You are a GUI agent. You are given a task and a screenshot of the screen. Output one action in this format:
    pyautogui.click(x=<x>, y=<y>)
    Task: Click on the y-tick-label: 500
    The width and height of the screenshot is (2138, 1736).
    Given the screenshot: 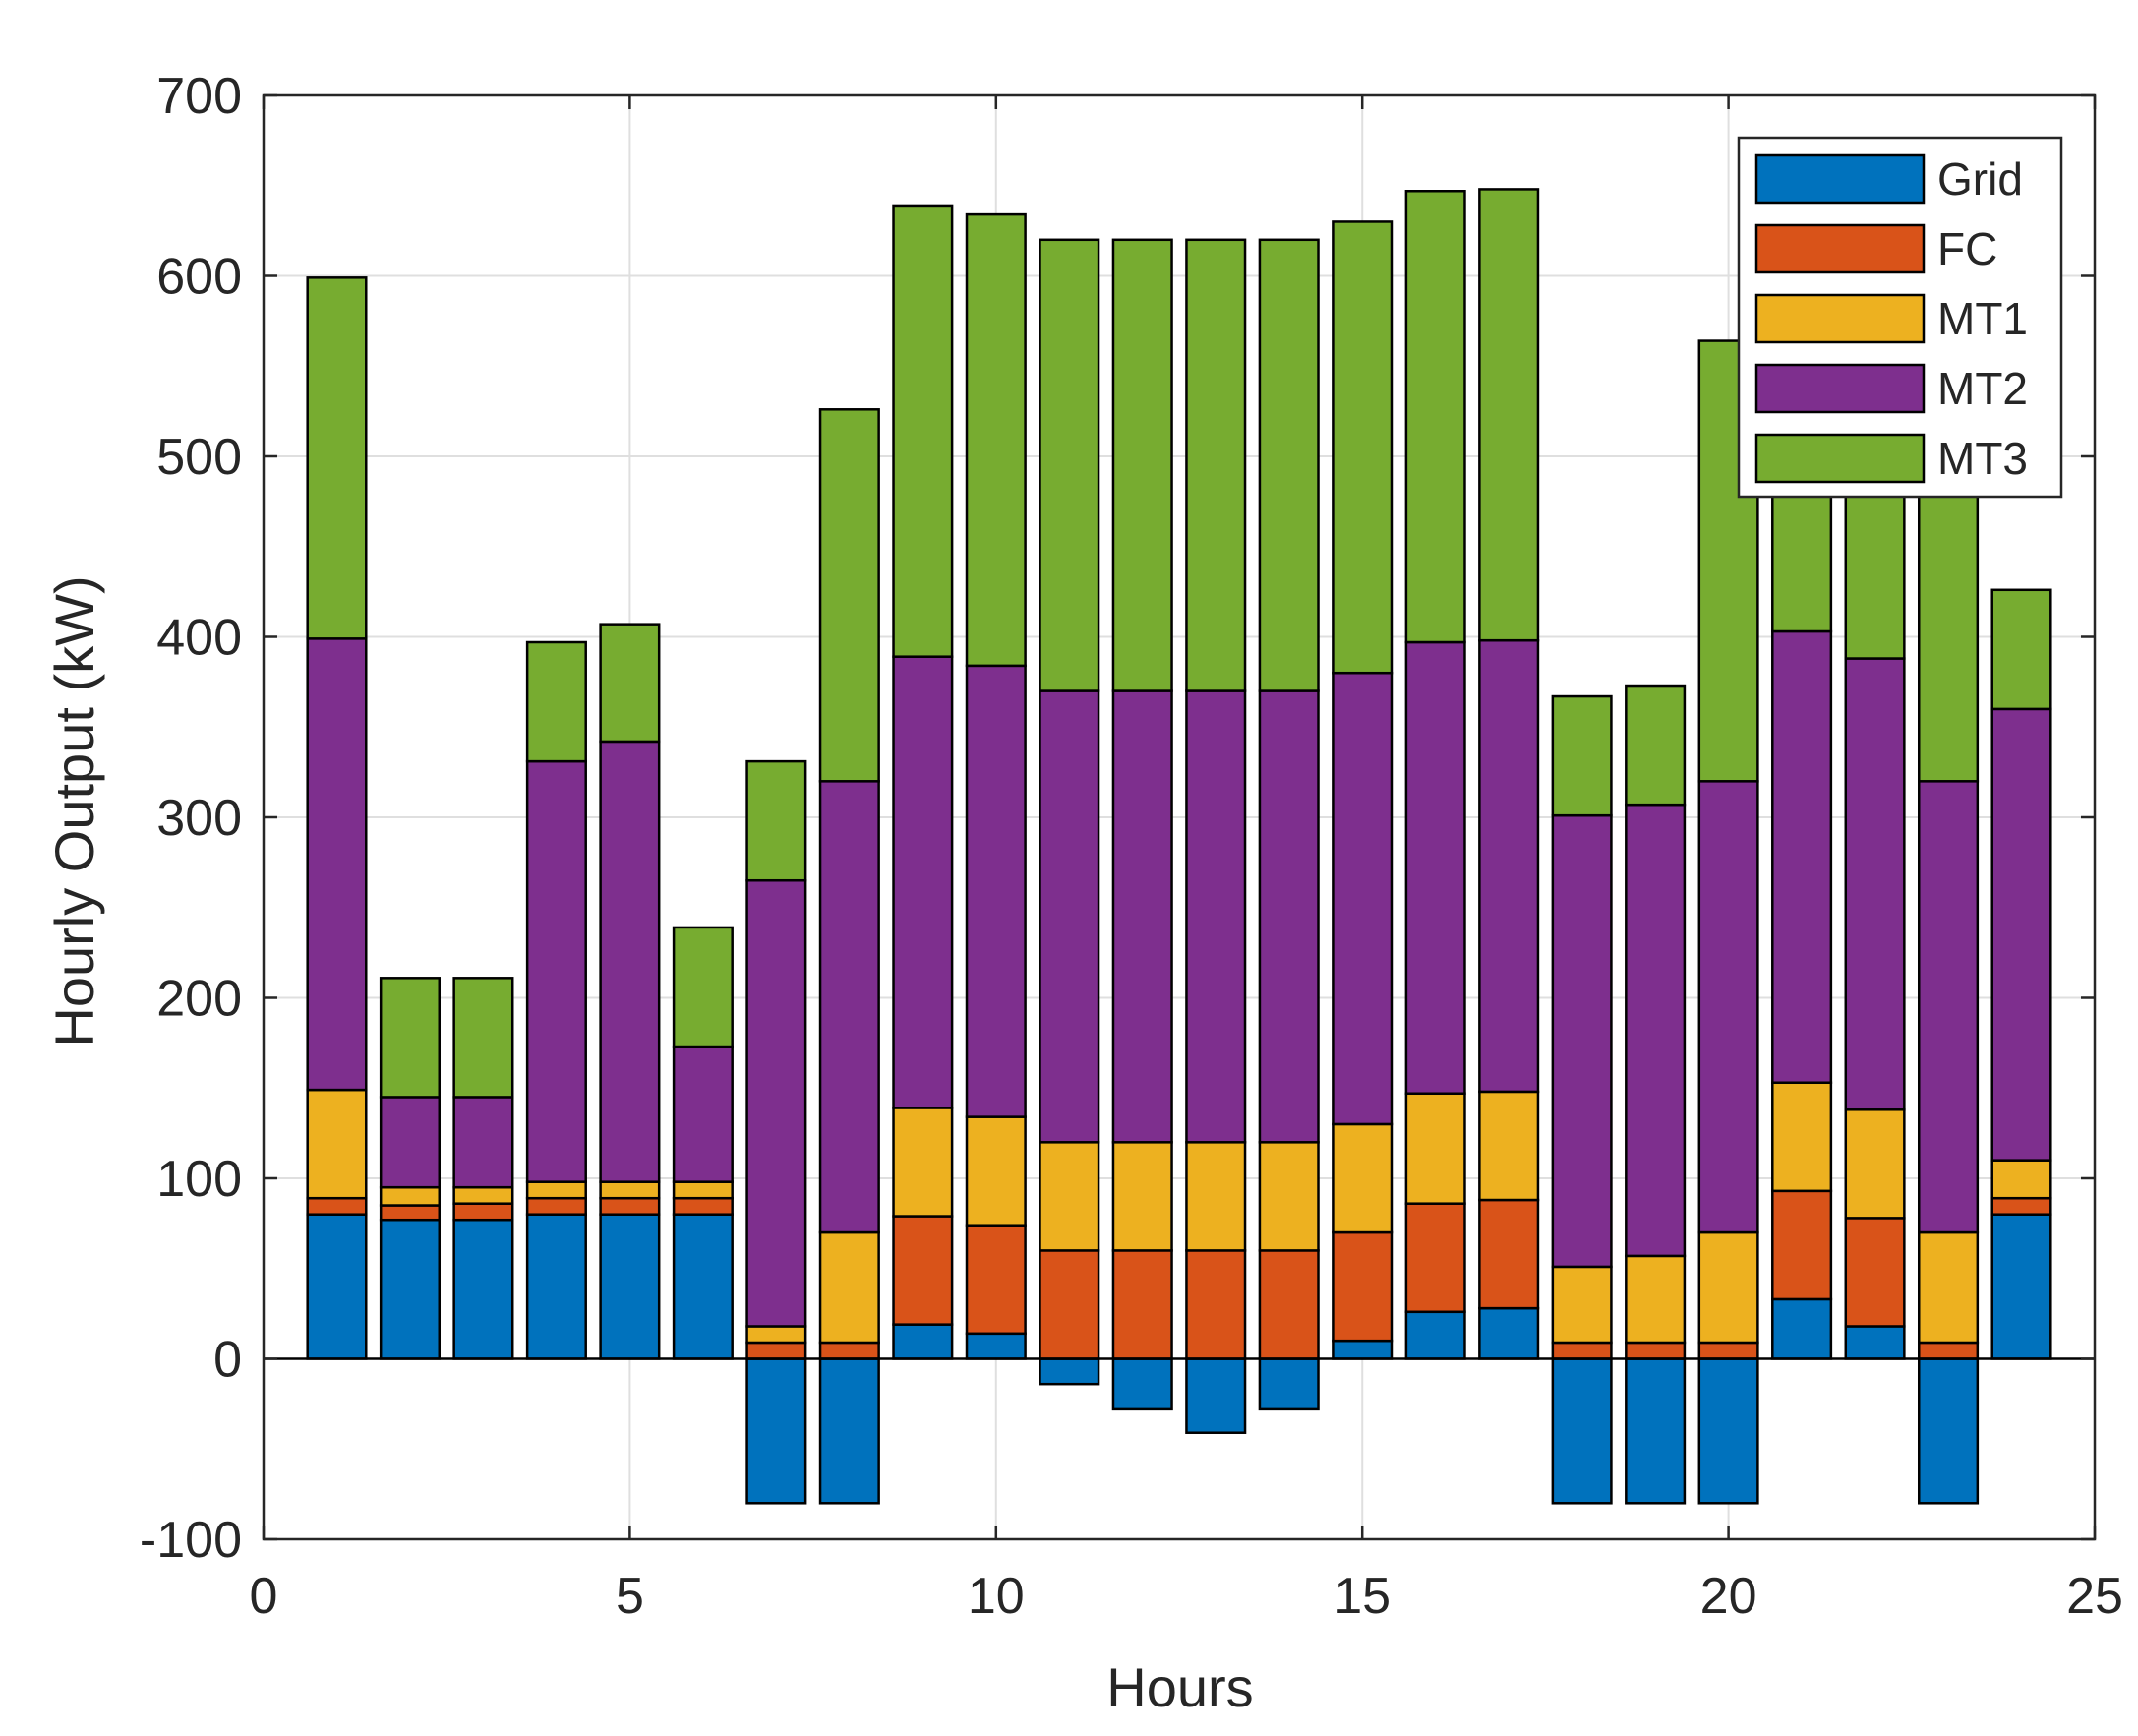 What is the action you would take?
    pyautogui.click(x=199, y=457)
    